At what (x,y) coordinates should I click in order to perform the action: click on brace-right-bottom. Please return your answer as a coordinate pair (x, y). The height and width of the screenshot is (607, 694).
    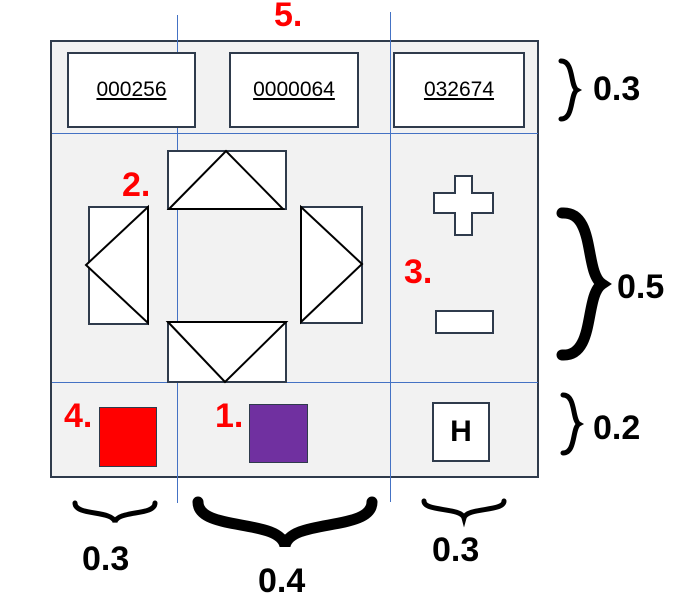
    Looking at the image, I should click on (572, 424).